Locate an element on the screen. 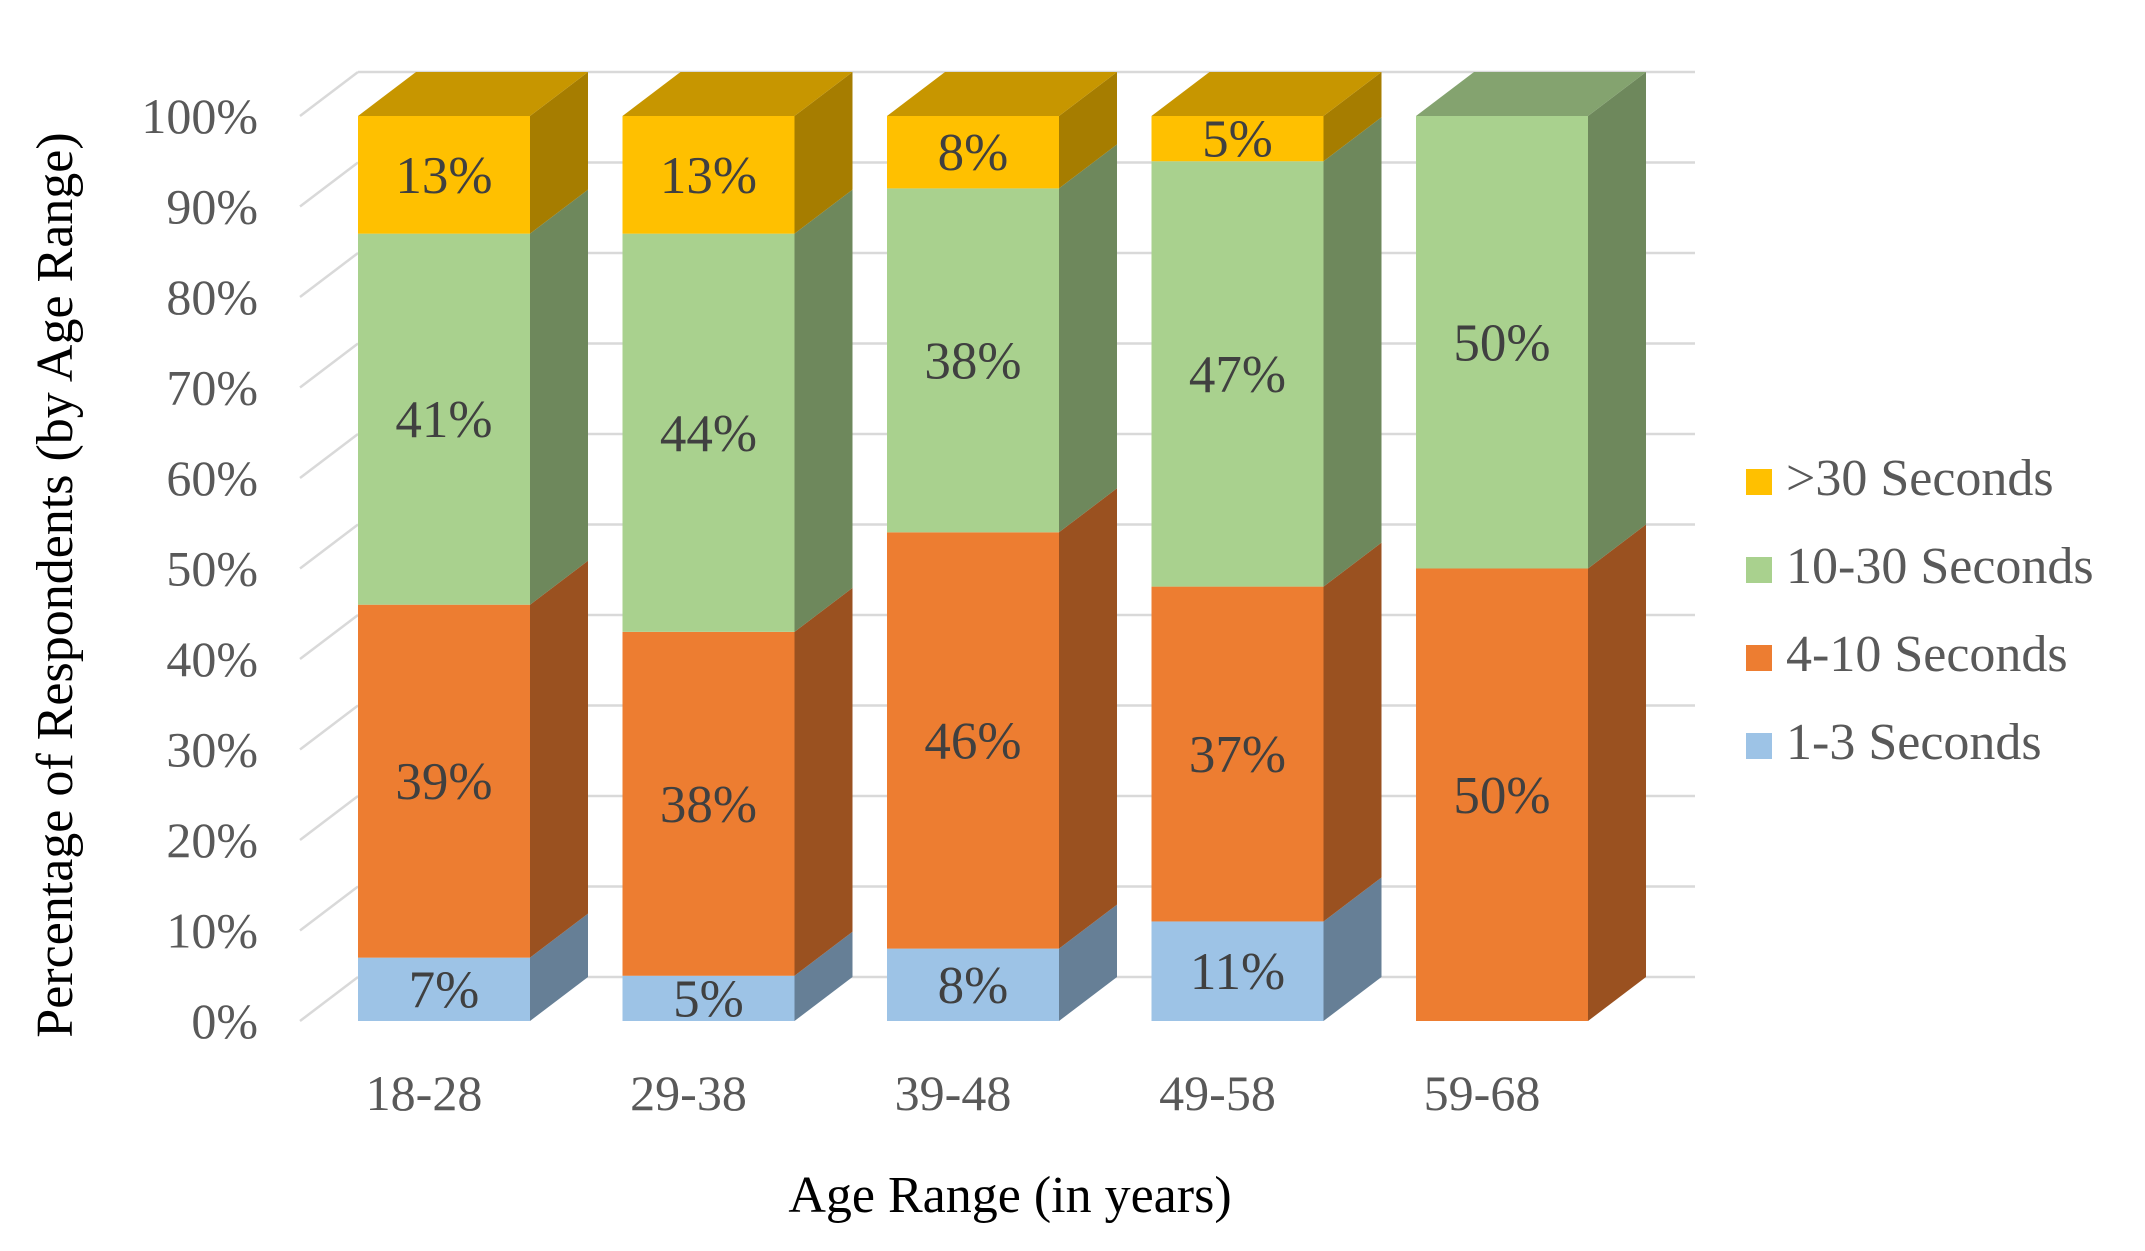 The height and width of the screenshot is (1251, 2145). bar-segment: 11% is located at coordinates (1266, 949).